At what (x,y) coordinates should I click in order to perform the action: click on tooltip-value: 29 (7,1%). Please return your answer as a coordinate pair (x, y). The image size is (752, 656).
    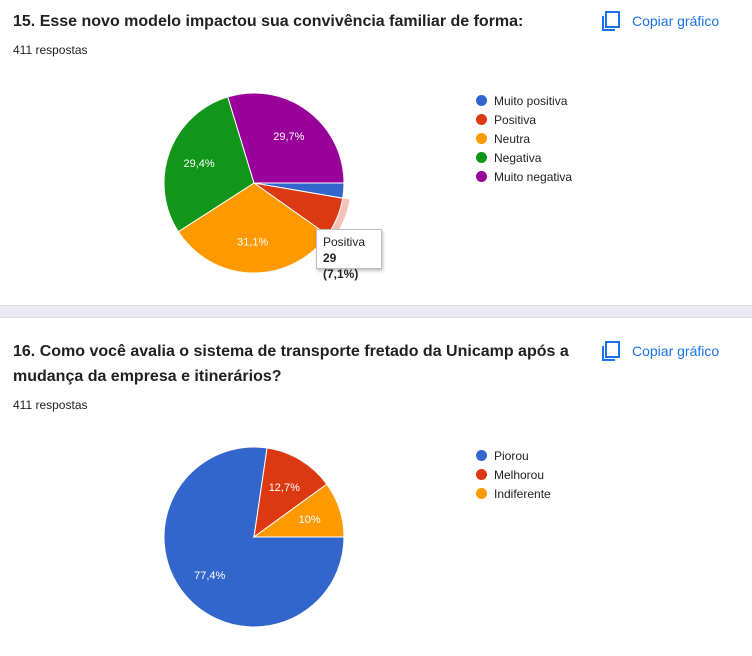
    Looking at the image, I should click on (341, 266).